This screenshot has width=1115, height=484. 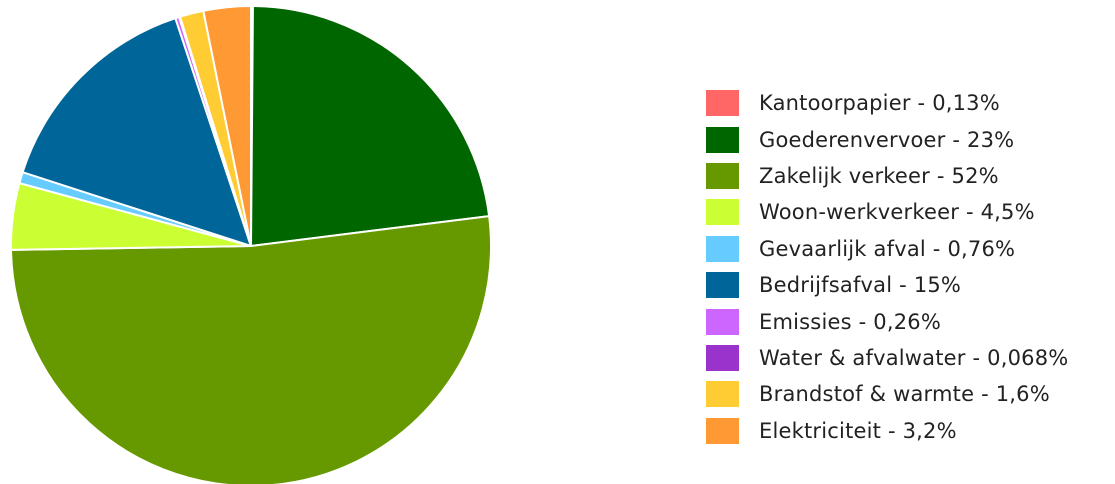 What do you see at coordinates (860, 285) in the screenshot?
I see `legend-label: Bedrijfsafval - 15%` at bounding box center [860, 285].